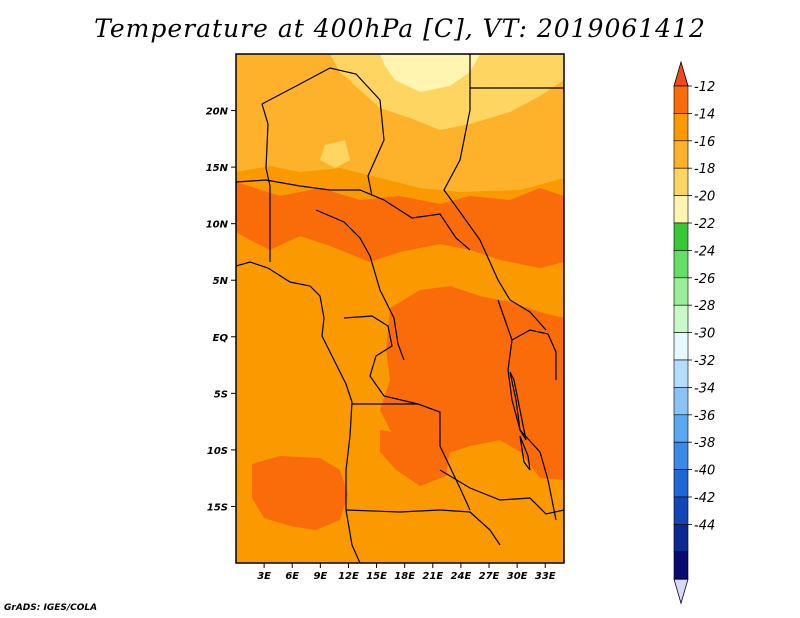  Describe the element at coordinates (51, 608) in the screenshot. I see `credit-label: GrADS: IGES/COLA` at that location.